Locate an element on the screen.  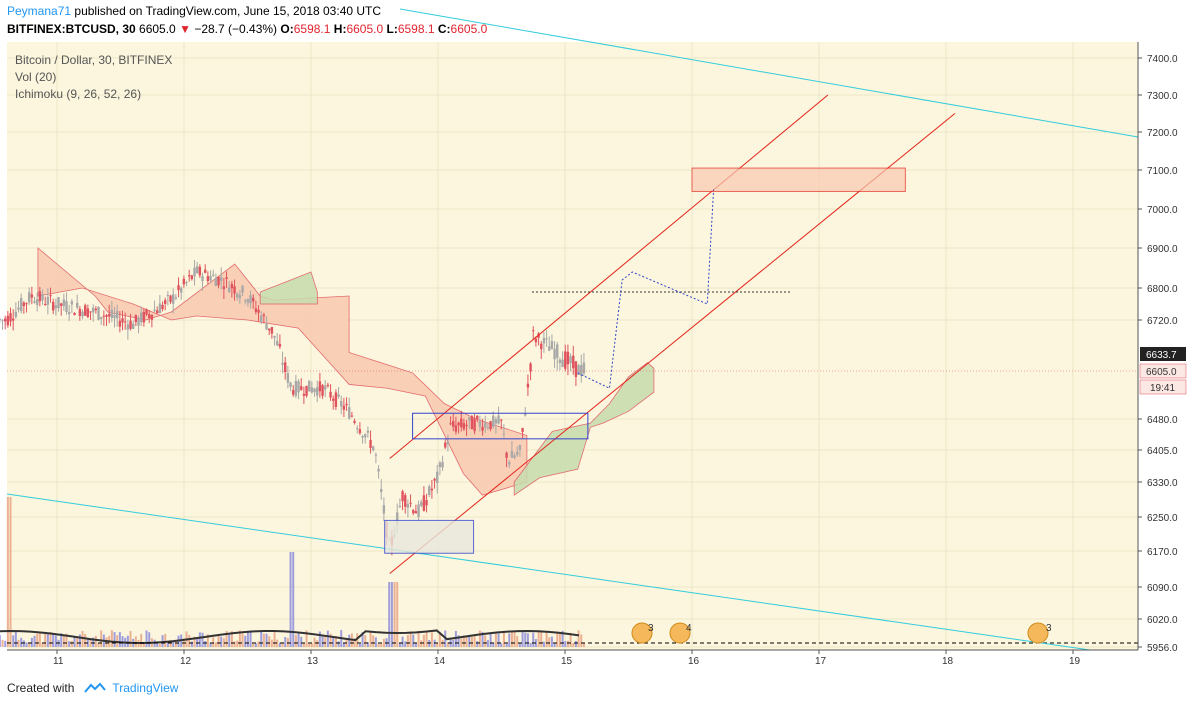
support-box-mid is located at coordinates (500, 426).